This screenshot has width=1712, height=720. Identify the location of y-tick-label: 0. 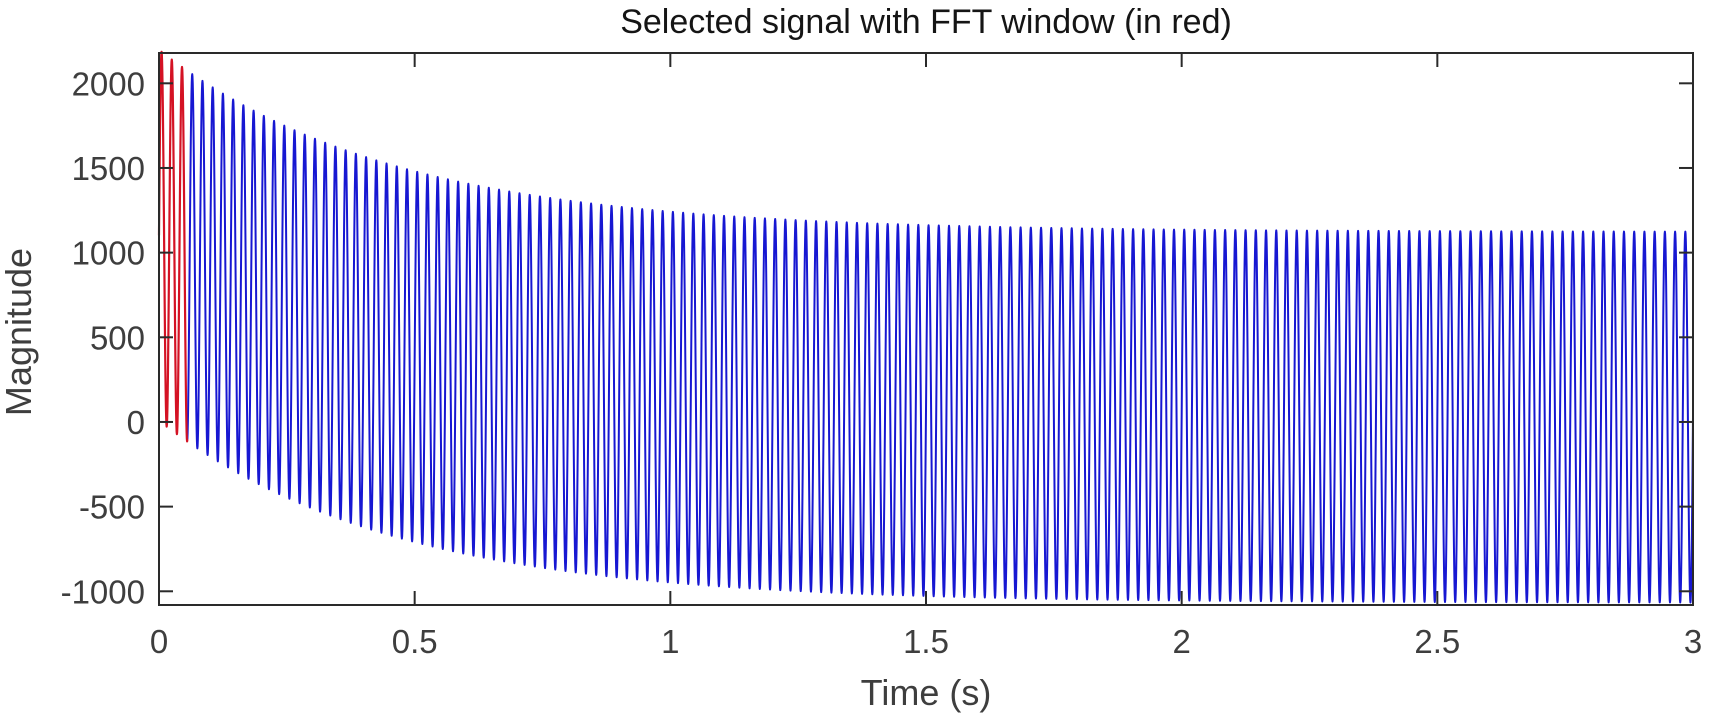
(136, 422).